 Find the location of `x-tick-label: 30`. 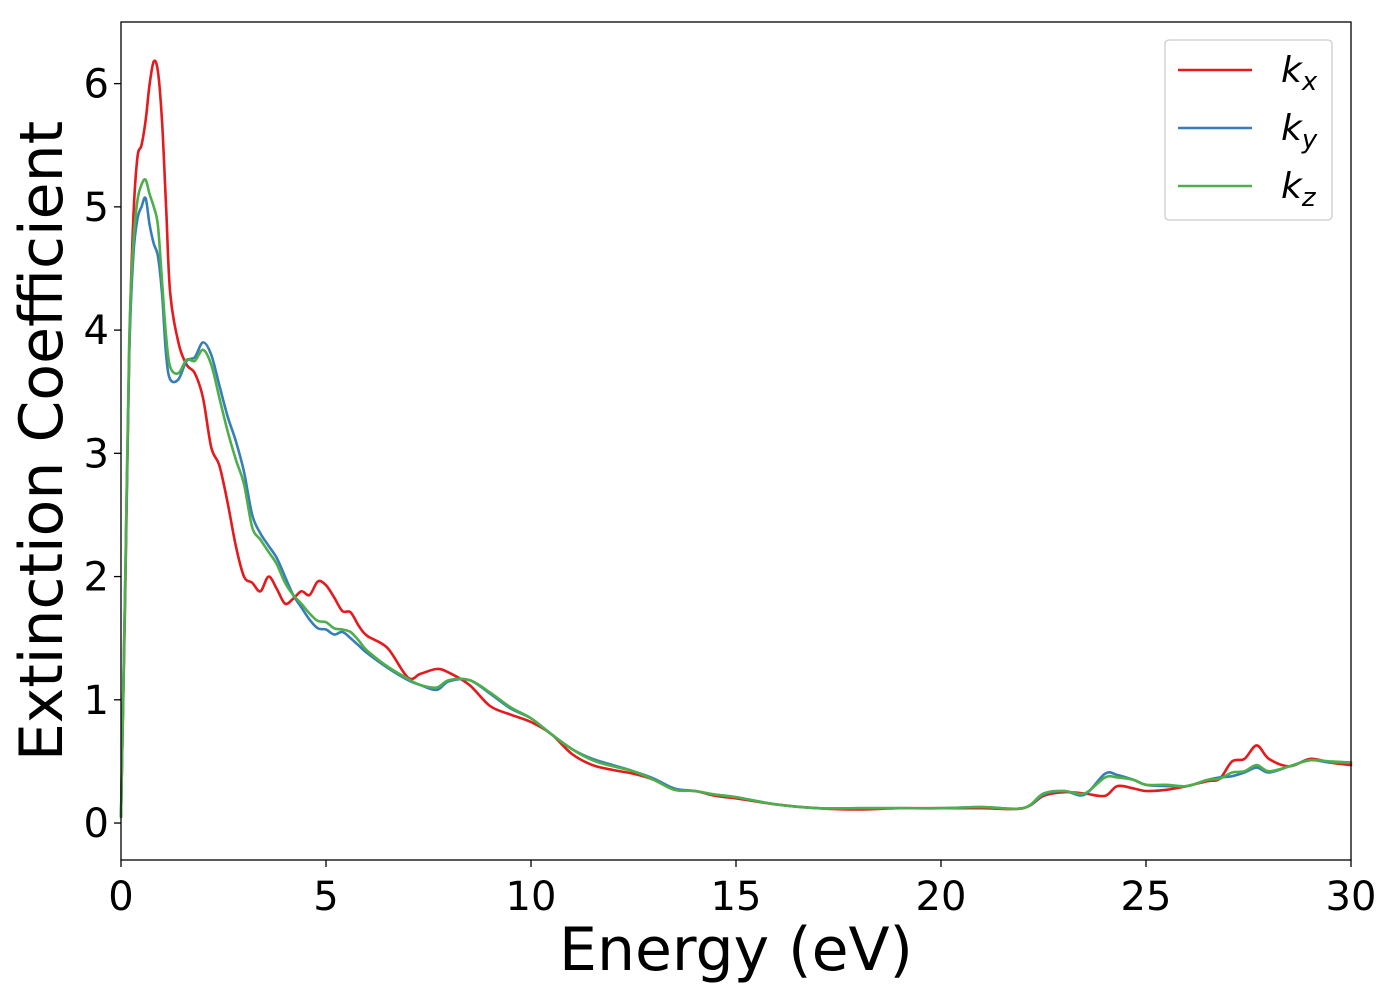

x-tick-label: 30 is located at coordinates (1351, 897).